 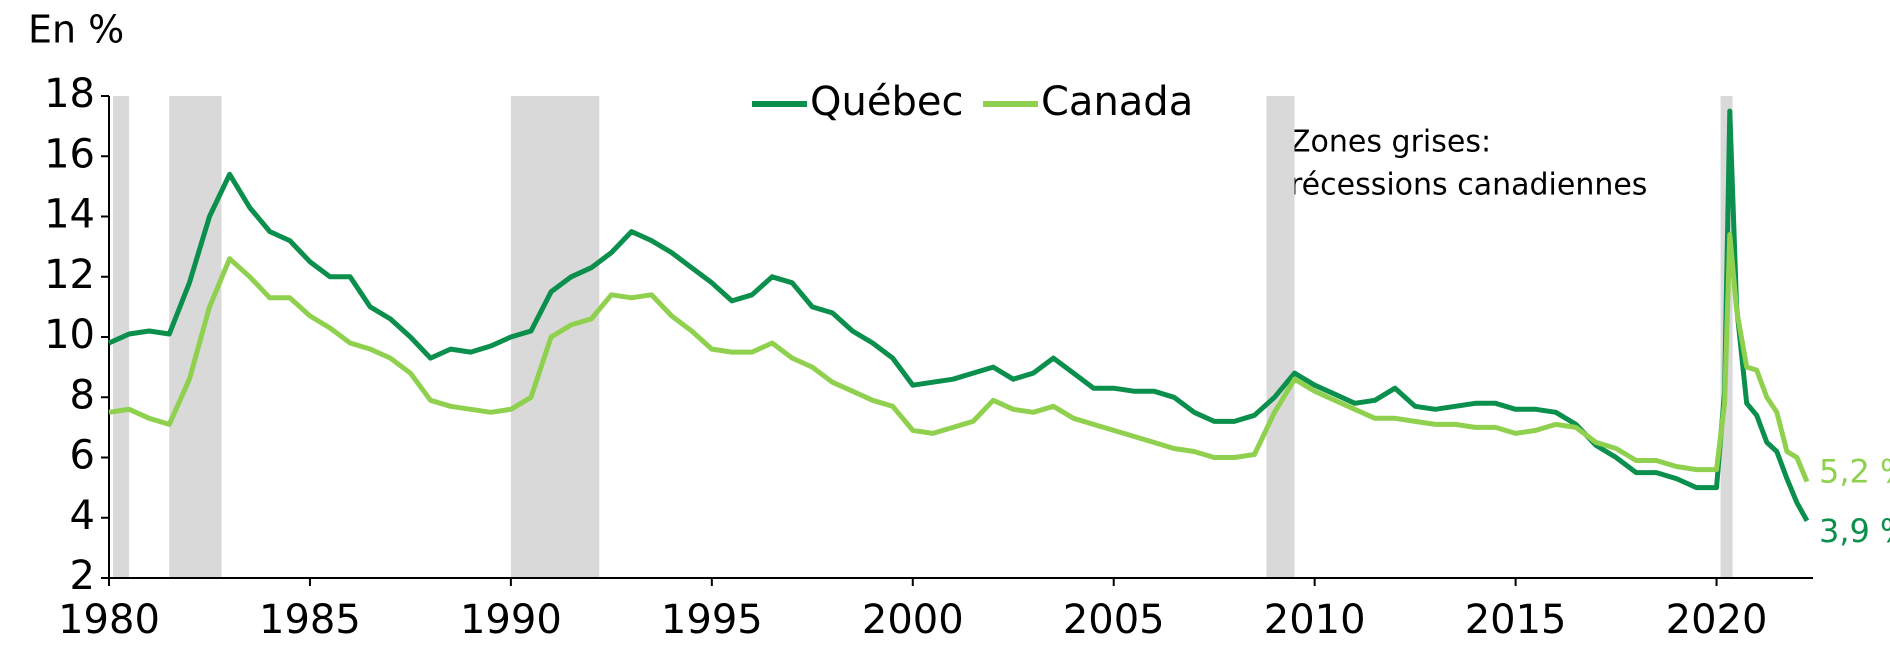 What do you see at coordinates (1516, 620) in the screenshot?
I see `x-tick-label: 2015` at bounding box center [1516, 620].